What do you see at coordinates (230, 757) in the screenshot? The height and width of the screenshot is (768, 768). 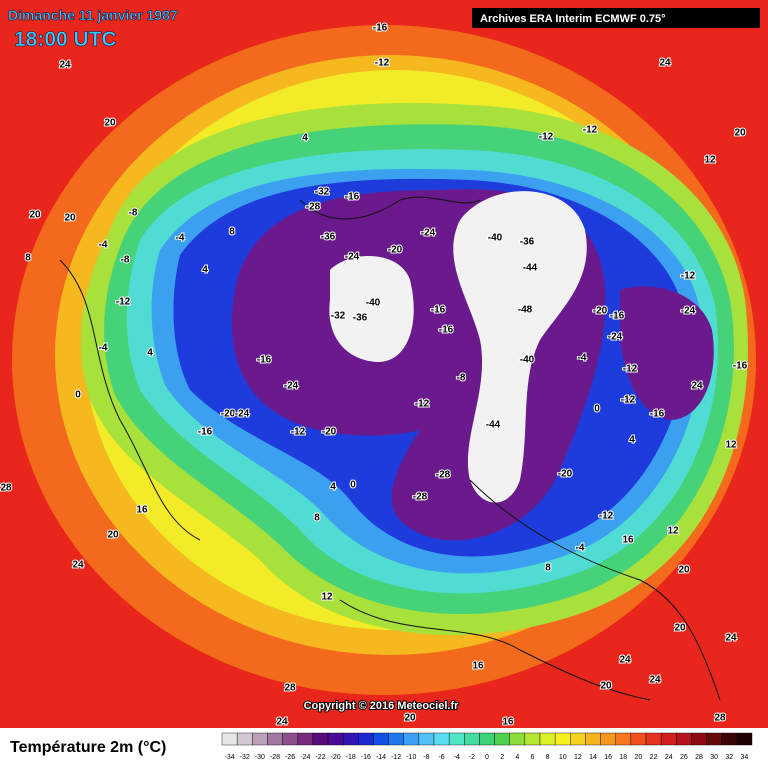 I see `colorbar-tick-label: -34` at bounding box center [230, 757].